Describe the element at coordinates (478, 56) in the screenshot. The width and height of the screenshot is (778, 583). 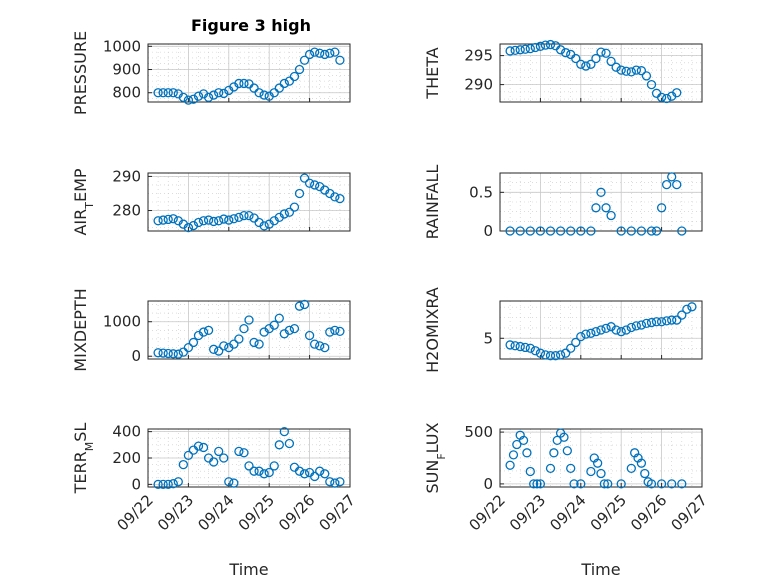
I see `y-tick-label: 295` at that location.